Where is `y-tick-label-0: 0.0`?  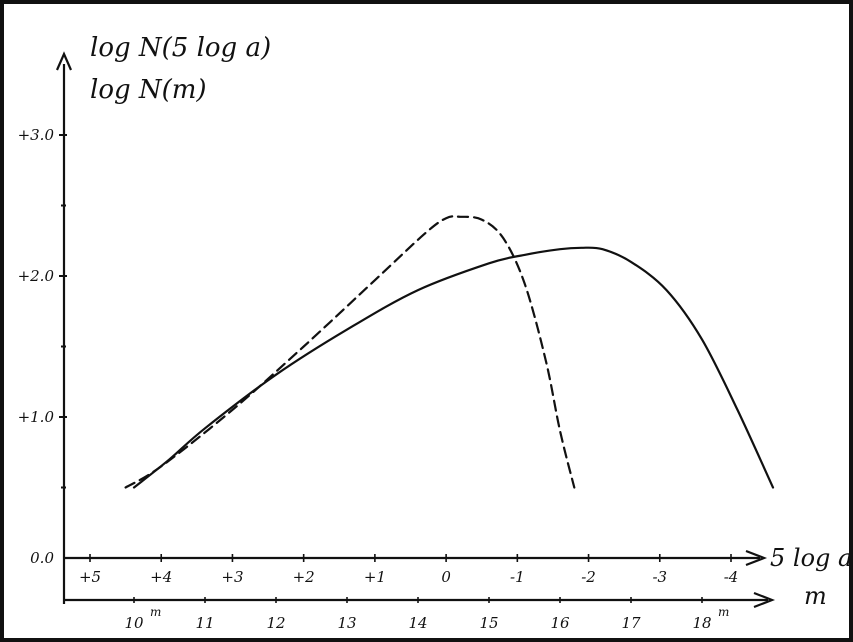
y-tick-label-0: 0.0 is located at coordinates (42, 558).